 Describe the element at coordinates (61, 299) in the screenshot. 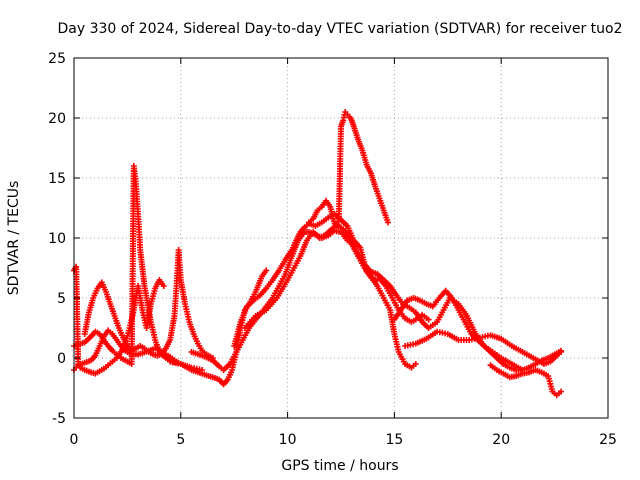

I see `y-tick-label: 5` at that location.